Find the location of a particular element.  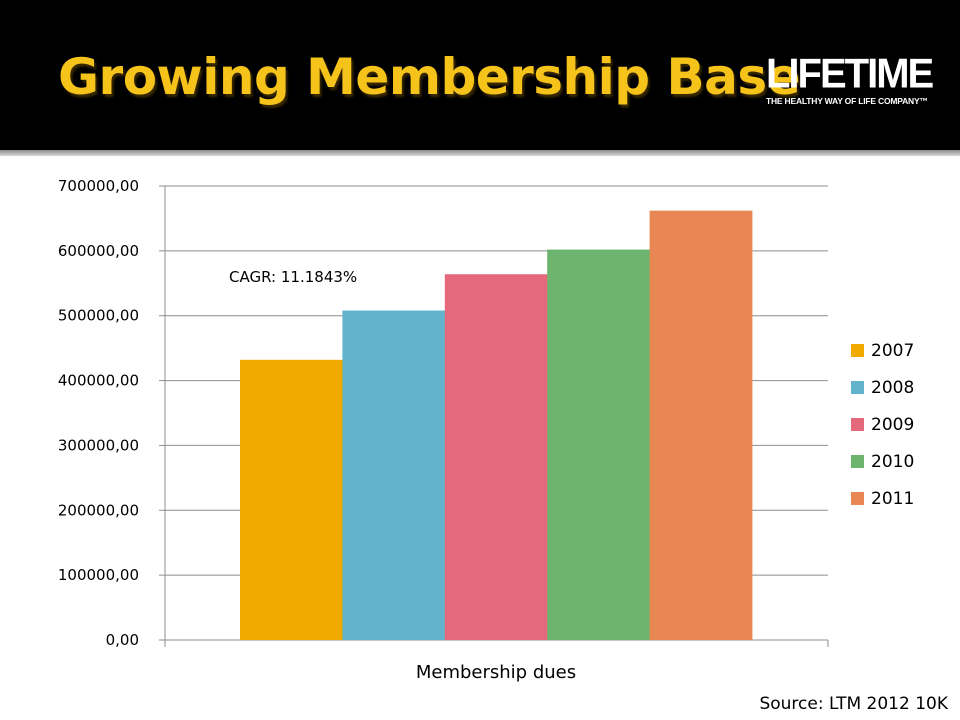

logo-word: LIFETIME is located at coordinates (850, 74).